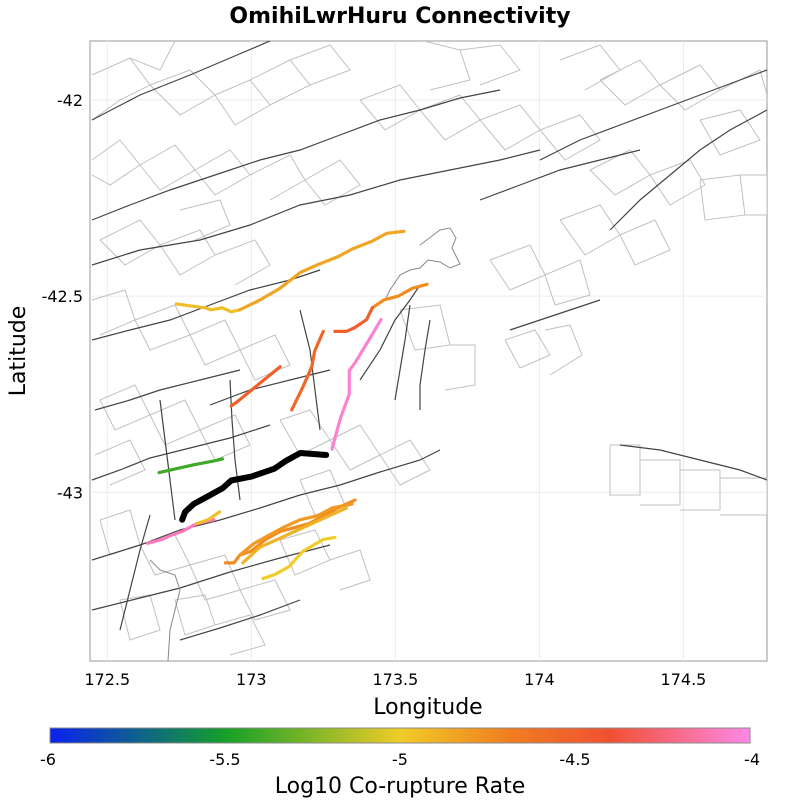 Image resolution: width=800 pixels, height=808 pixels. What do you see at coordinates (165, 610) in the screenshot?
I see `coastline-south` at bounding box center [165, 610].